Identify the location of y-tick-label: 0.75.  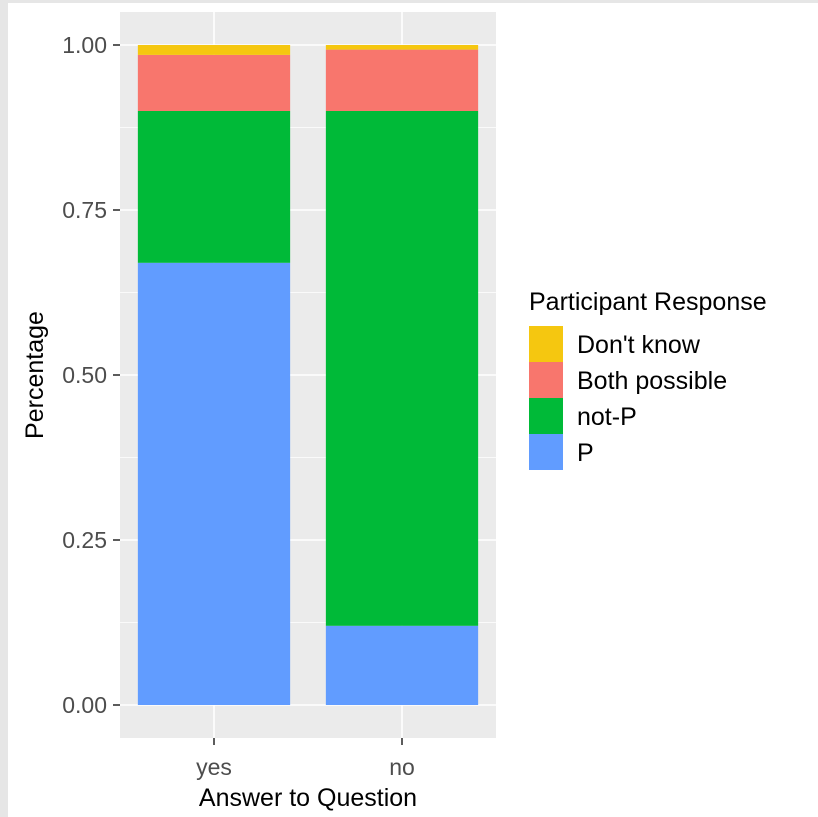
(84, 210).